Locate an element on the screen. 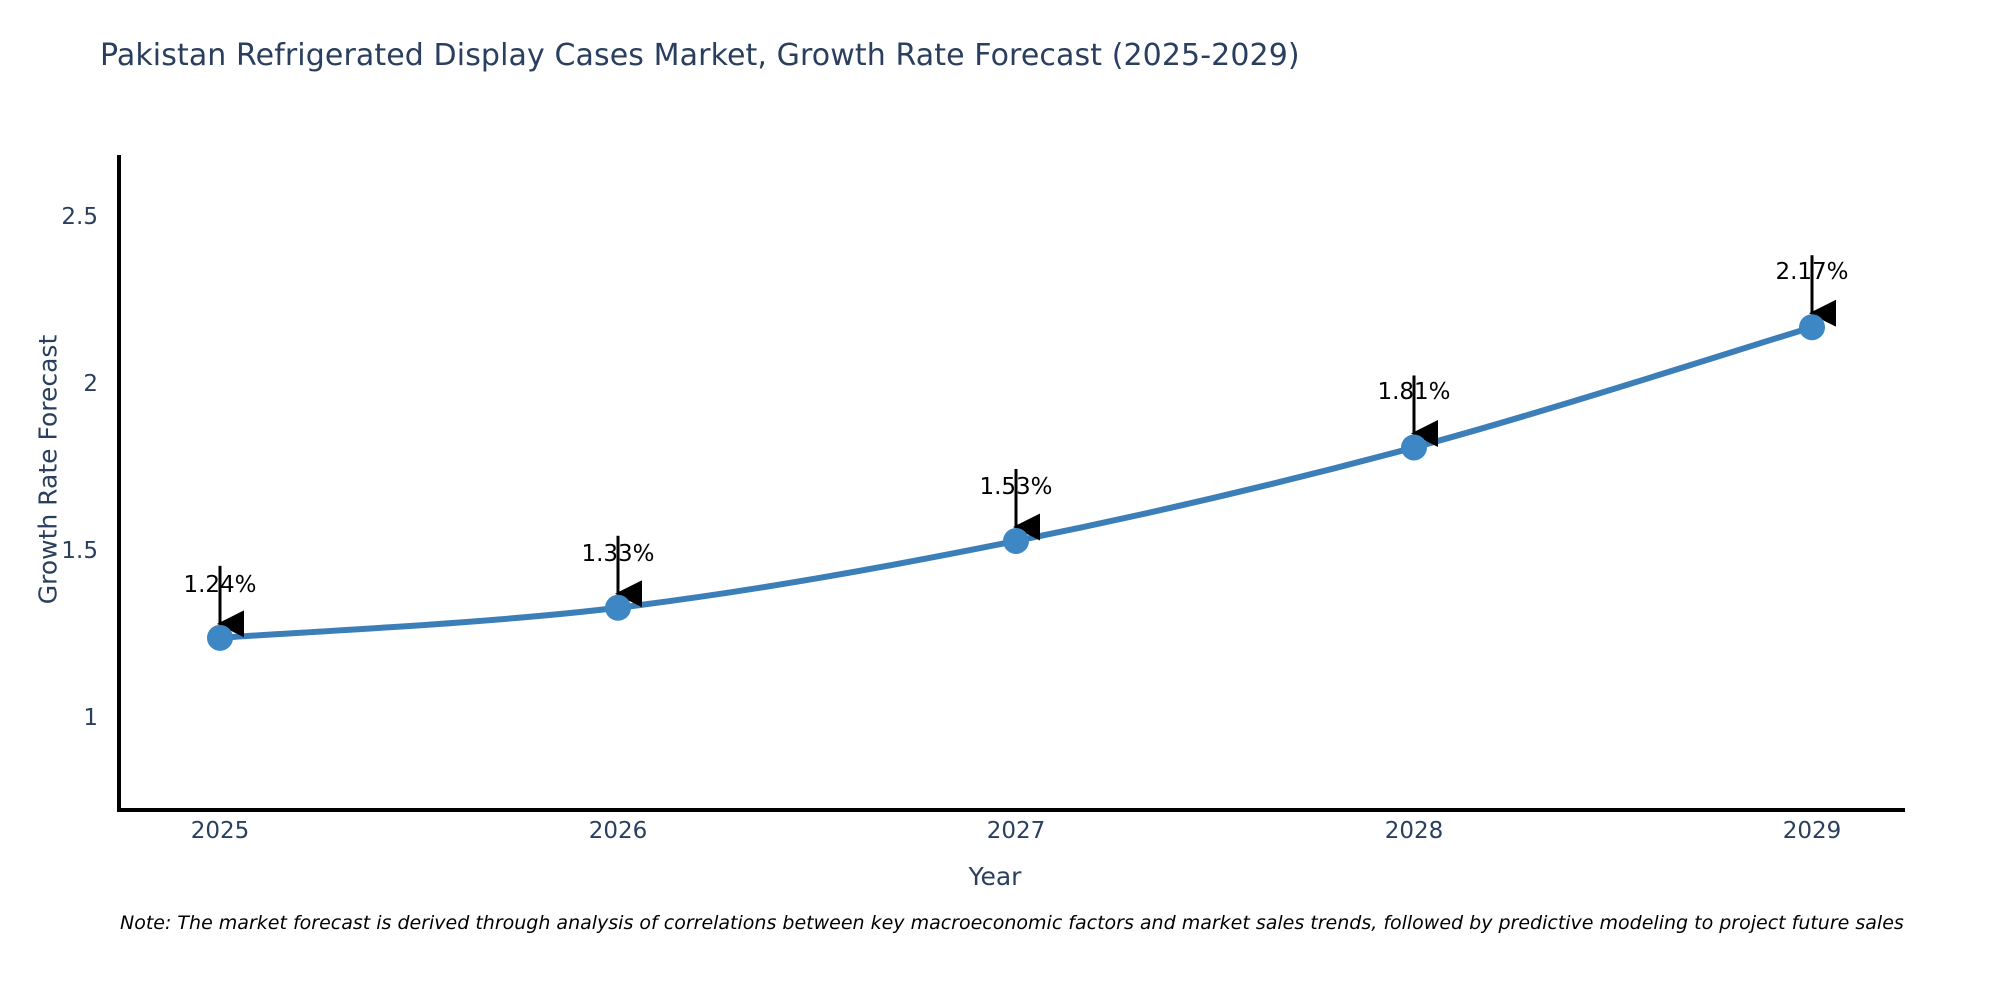 This screenshot has width=2000, height=1000. y-tick-label: 1 is located at coordinates (90, 718).